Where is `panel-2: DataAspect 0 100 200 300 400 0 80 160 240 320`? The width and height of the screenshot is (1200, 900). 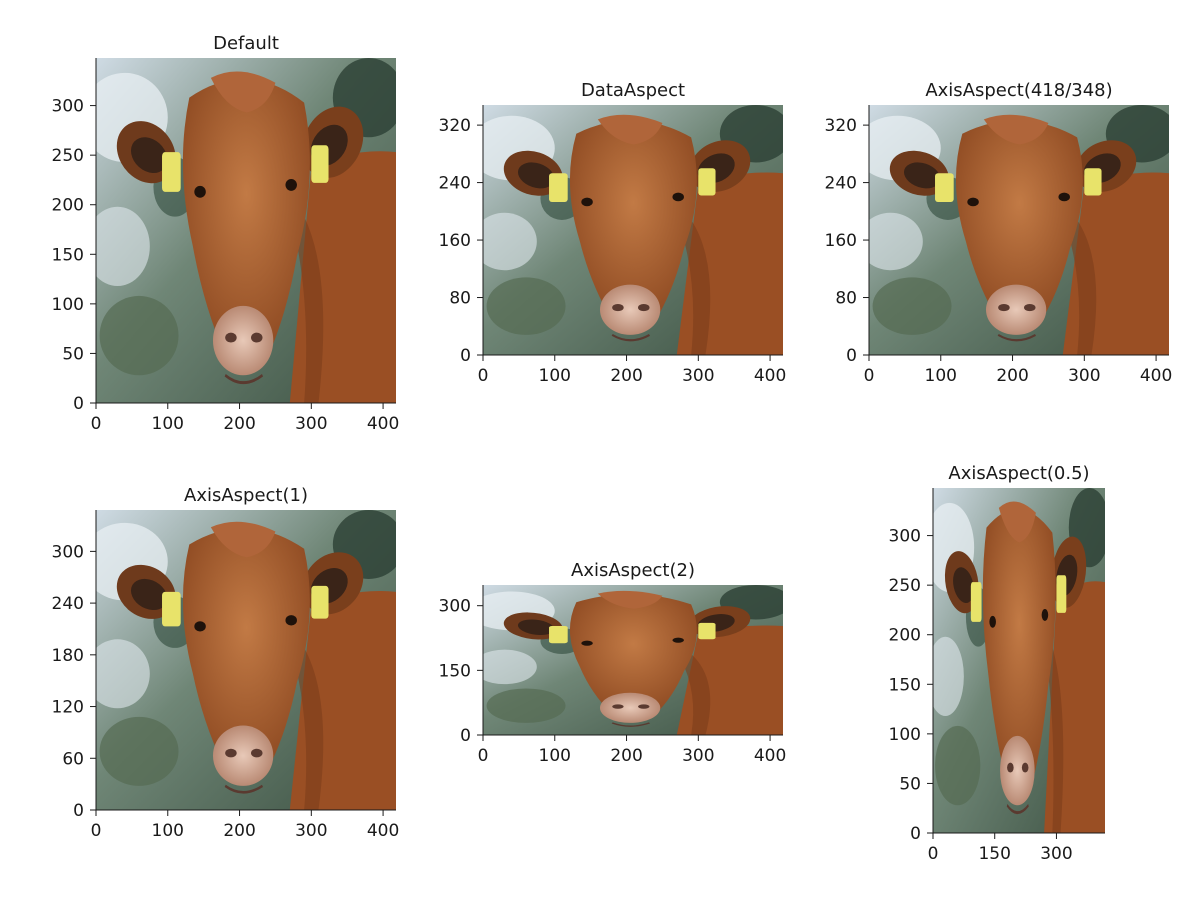 panel-2: DataAspect 0 100 200 300 400 0 80 160 240 320 is located at coordinates (613, 233).